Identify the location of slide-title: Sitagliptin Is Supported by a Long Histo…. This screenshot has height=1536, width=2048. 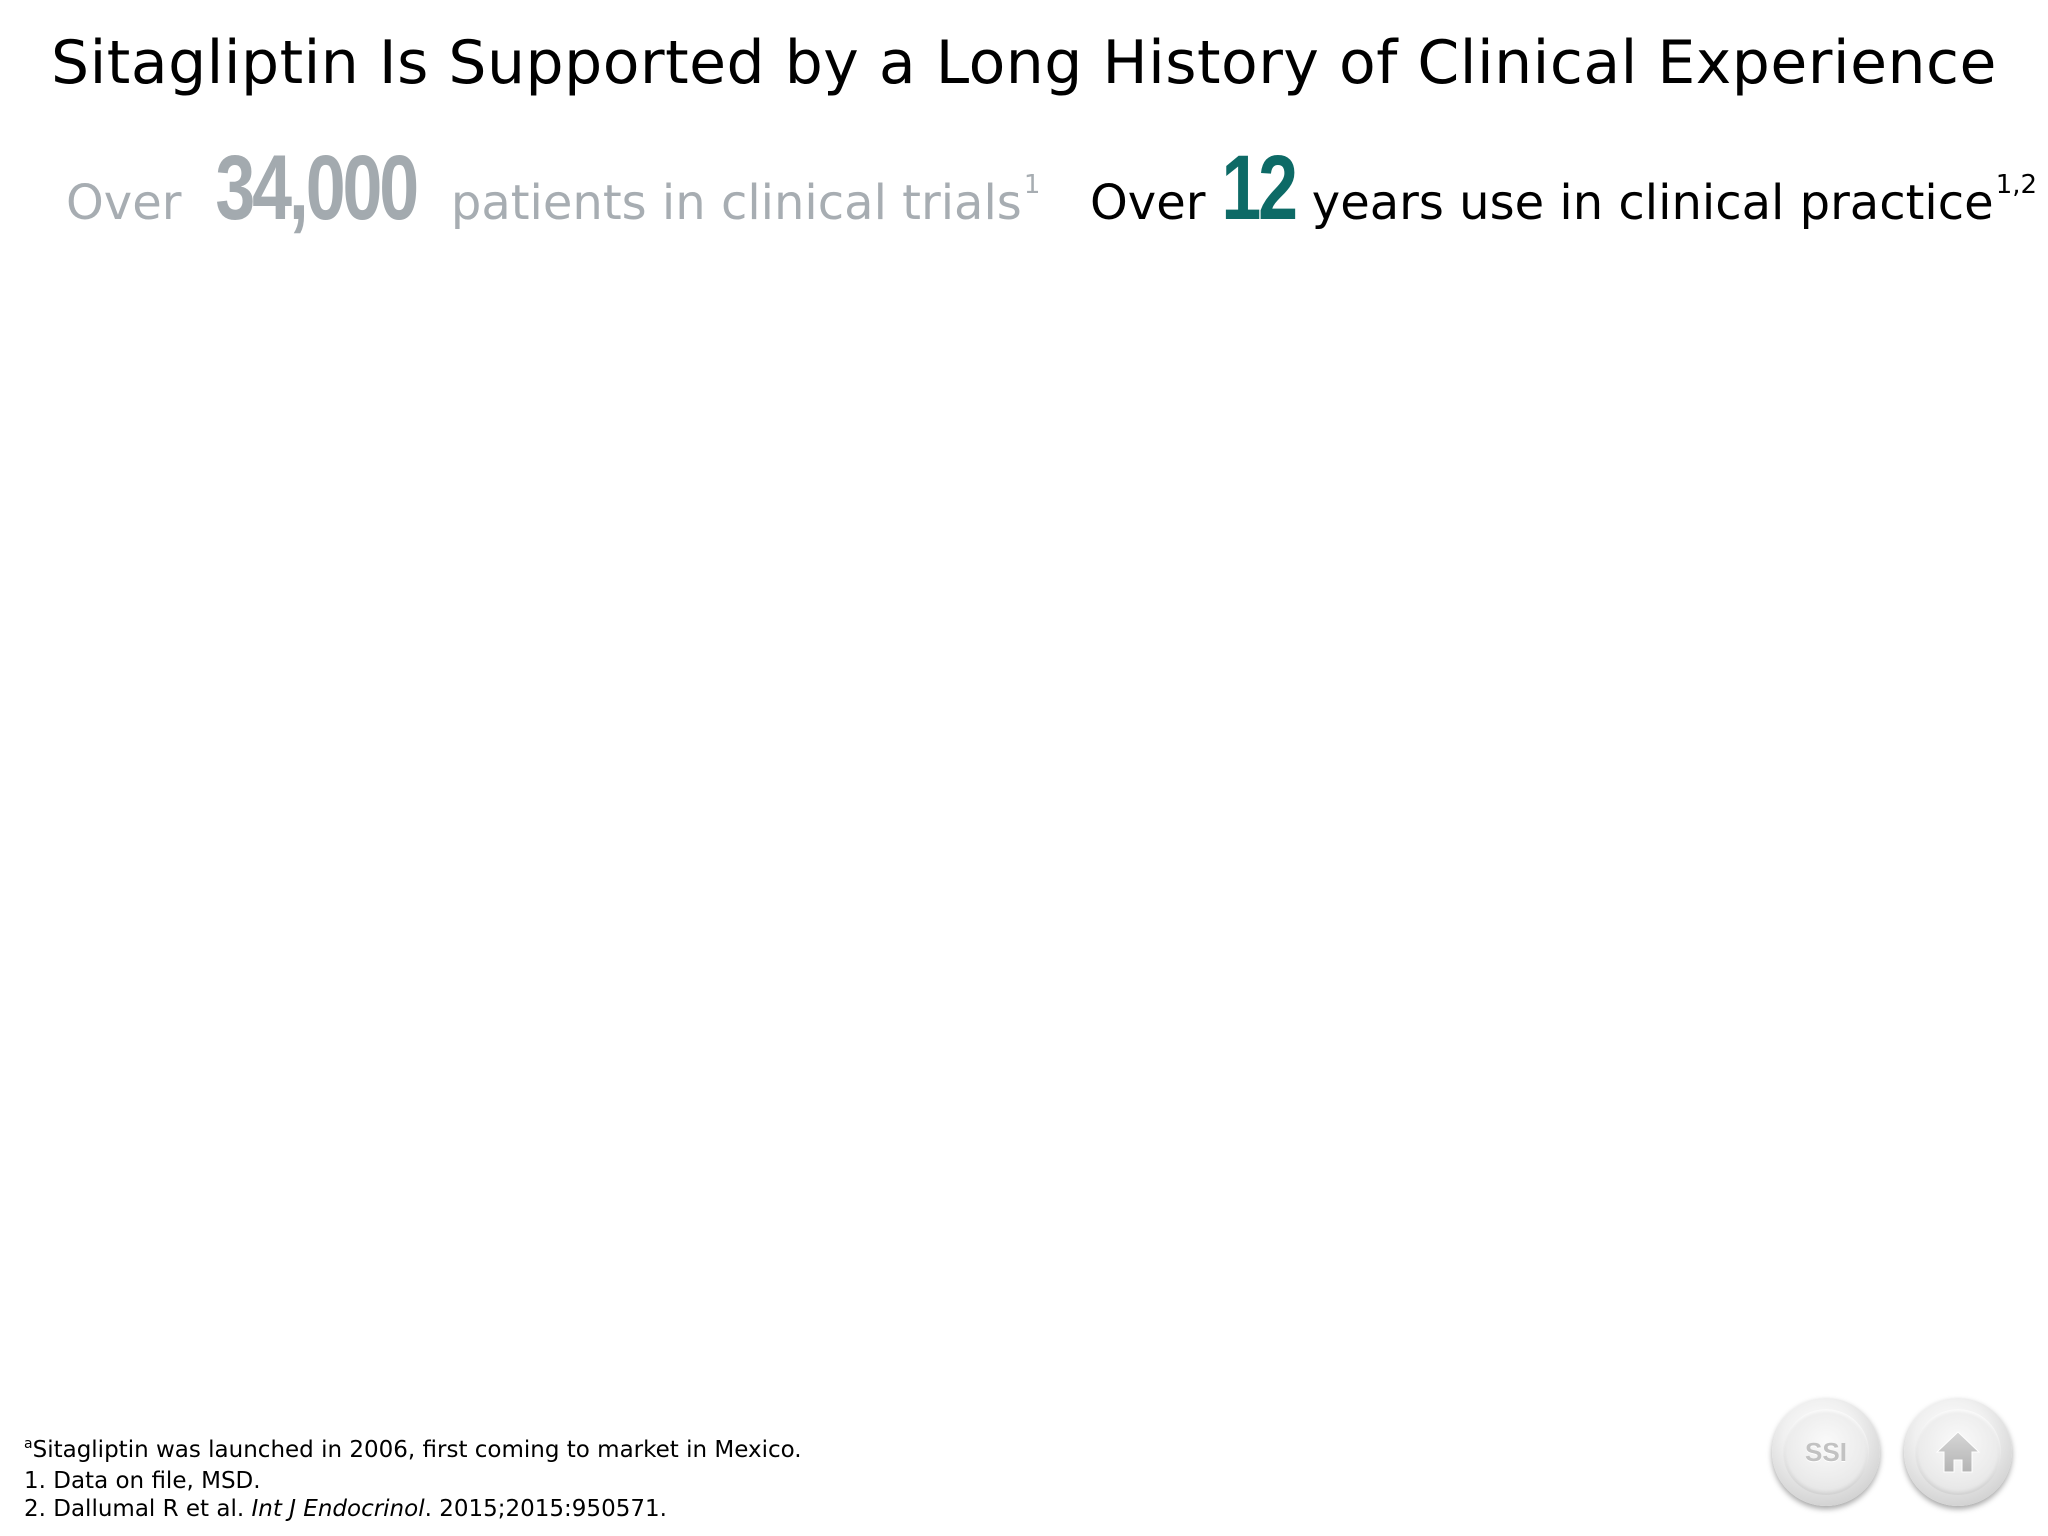
(1024, 63).